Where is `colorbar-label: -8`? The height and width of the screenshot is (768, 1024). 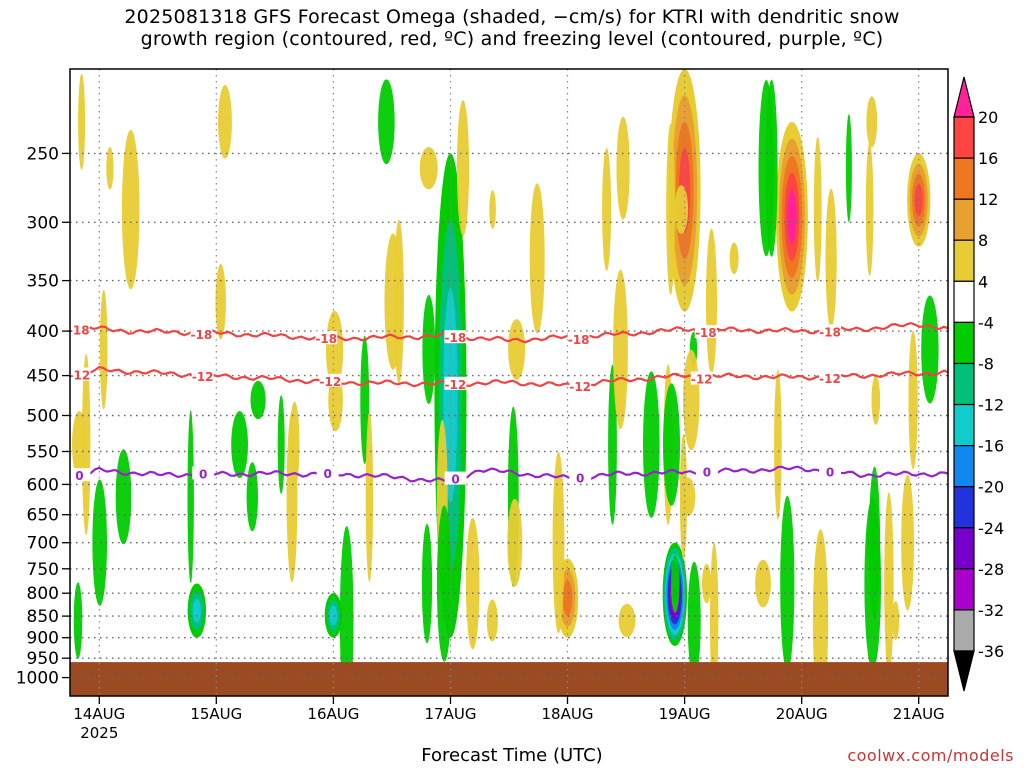 colorbar-label: -8 is located at coordinates (986, 364).